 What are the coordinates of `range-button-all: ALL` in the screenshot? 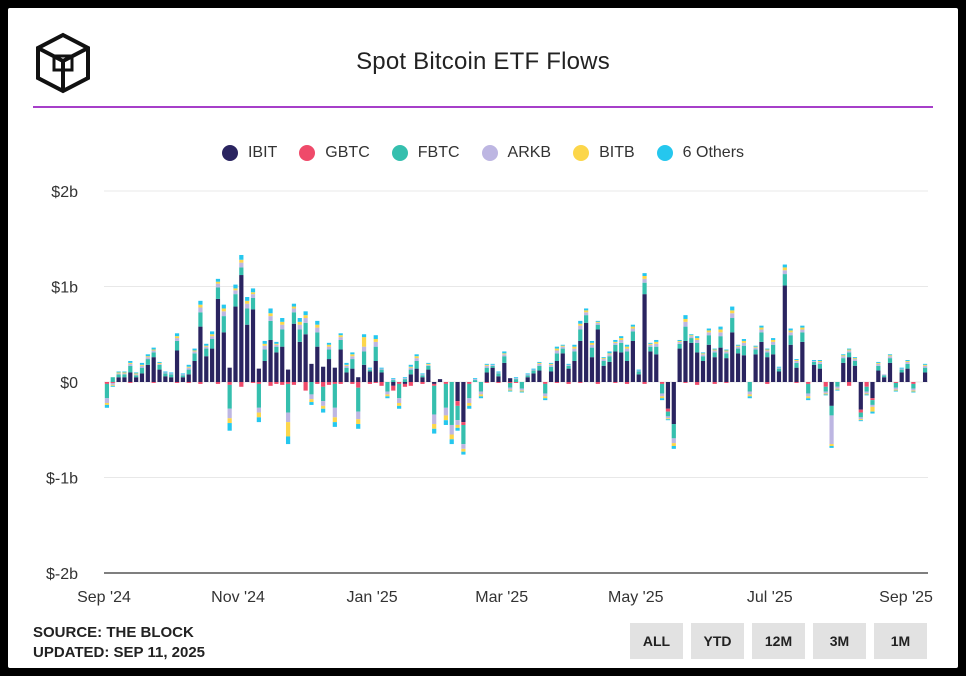 It's located at (656, 641).